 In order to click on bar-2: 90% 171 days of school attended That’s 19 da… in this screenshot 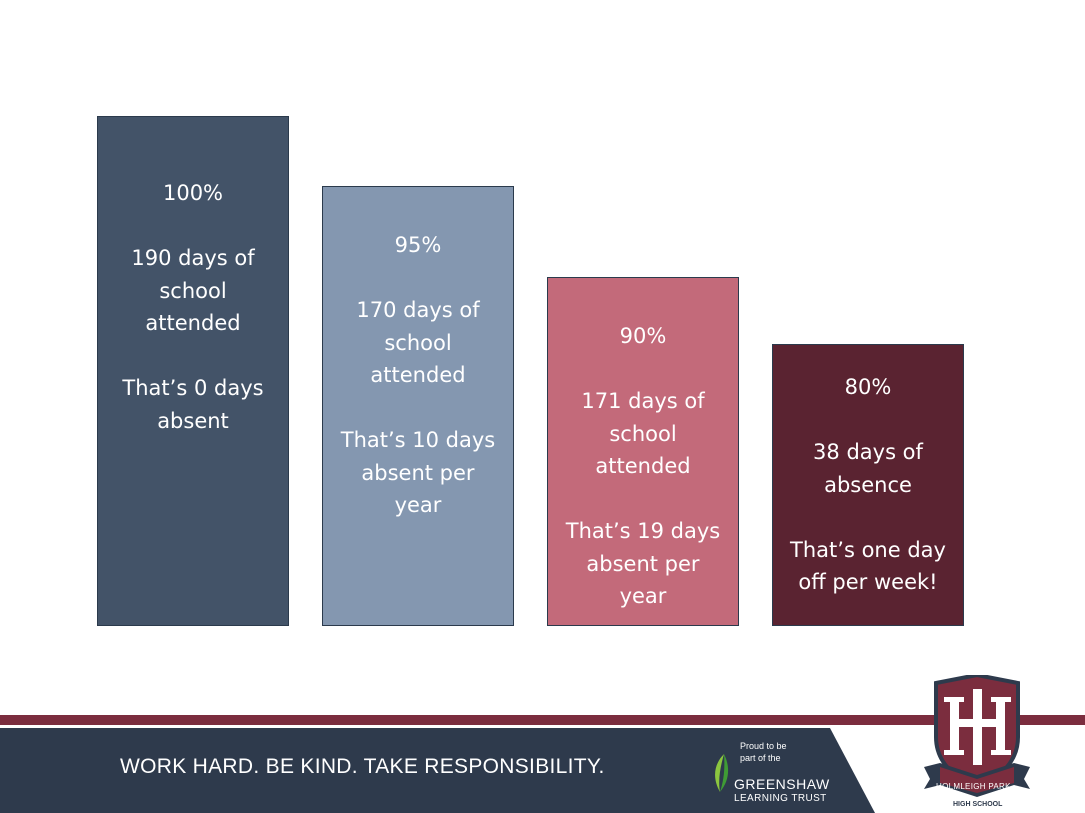, I will do `click(643, 451)`.